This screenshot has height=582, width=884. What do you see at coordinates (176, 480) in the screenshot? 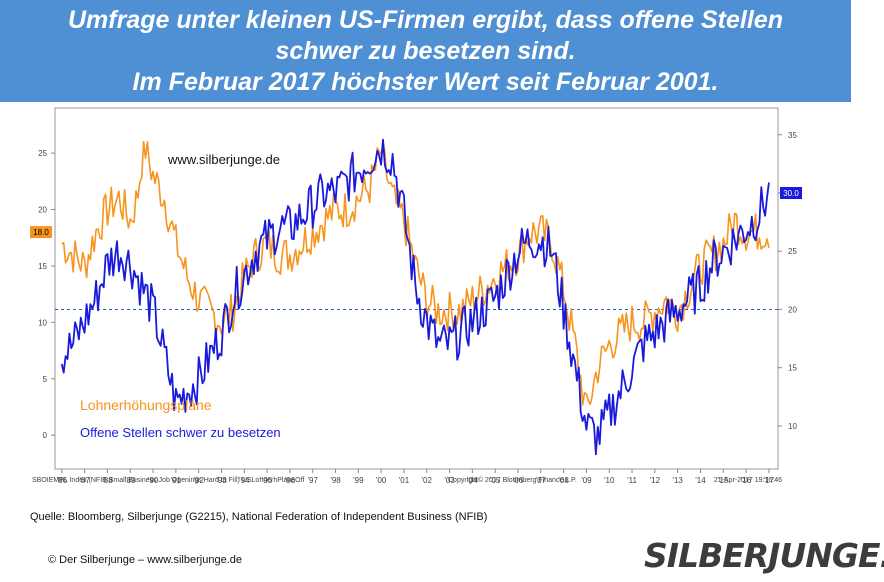
I see `x-tick-label: '91` at bounding box center [176, 480].